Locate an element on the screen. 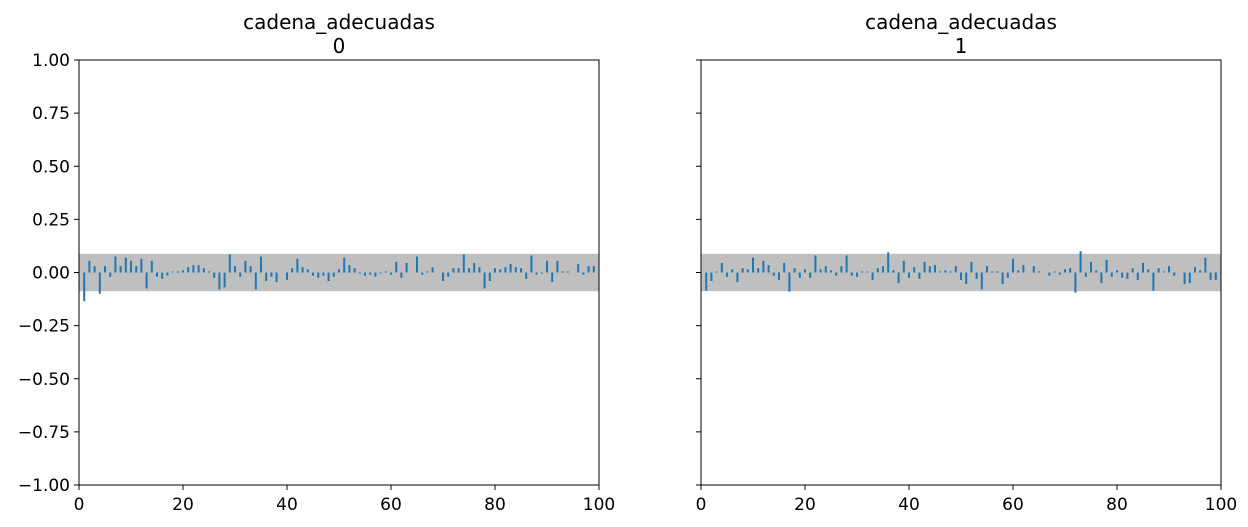 This screenshot has height=527, width=1248. y-tick-label-8: 1.00 is located at coordinates (51, 61).